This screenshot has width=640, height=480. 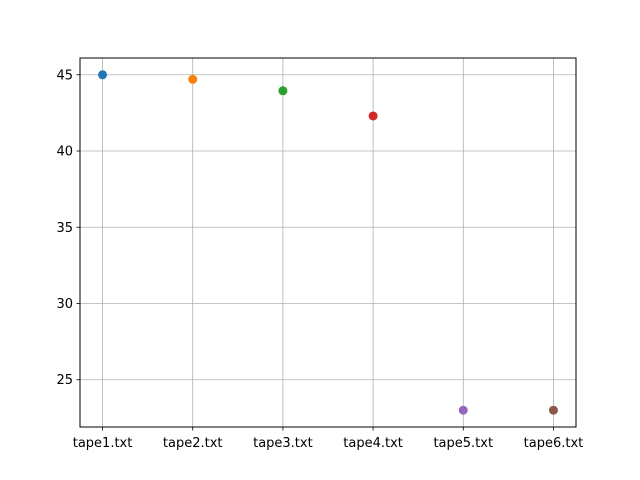 I want to click on x-tick-label: tape4.txt, so click(x=373, y=443).